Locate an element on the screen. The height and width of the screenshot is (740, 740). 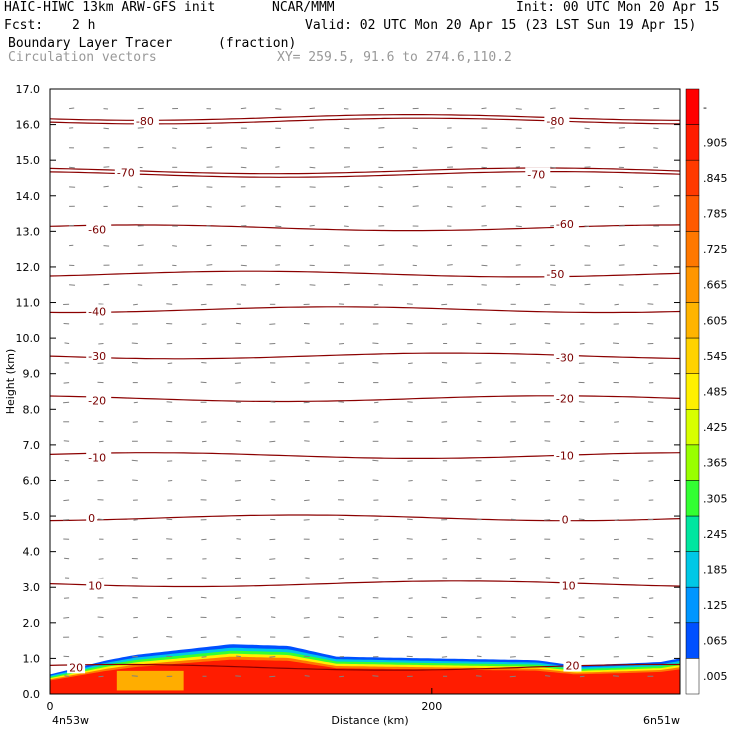
colorbar-label: .485 is located at coordinates (715, 392).